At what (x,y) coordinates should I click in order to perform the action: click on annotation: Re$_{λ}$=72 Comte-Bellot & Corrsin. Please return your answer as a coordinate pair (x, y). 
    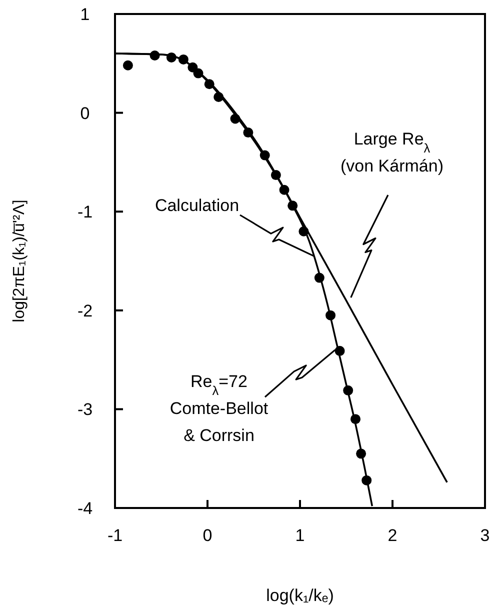
    Looking at the image, I should click on (219, 408).